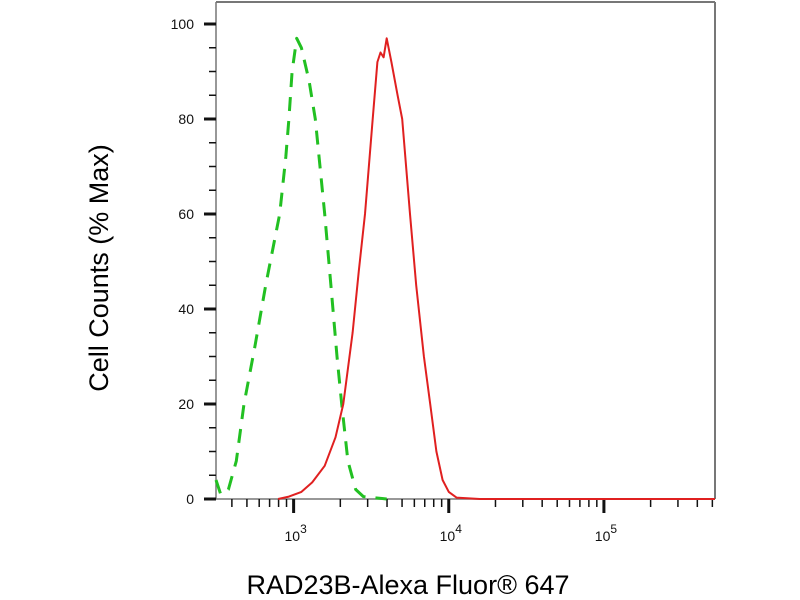 The image size is (800, 600). Describe the element at coordinates (186, 309) in the screenshot. I see `y-tick-label: 40` at that location.